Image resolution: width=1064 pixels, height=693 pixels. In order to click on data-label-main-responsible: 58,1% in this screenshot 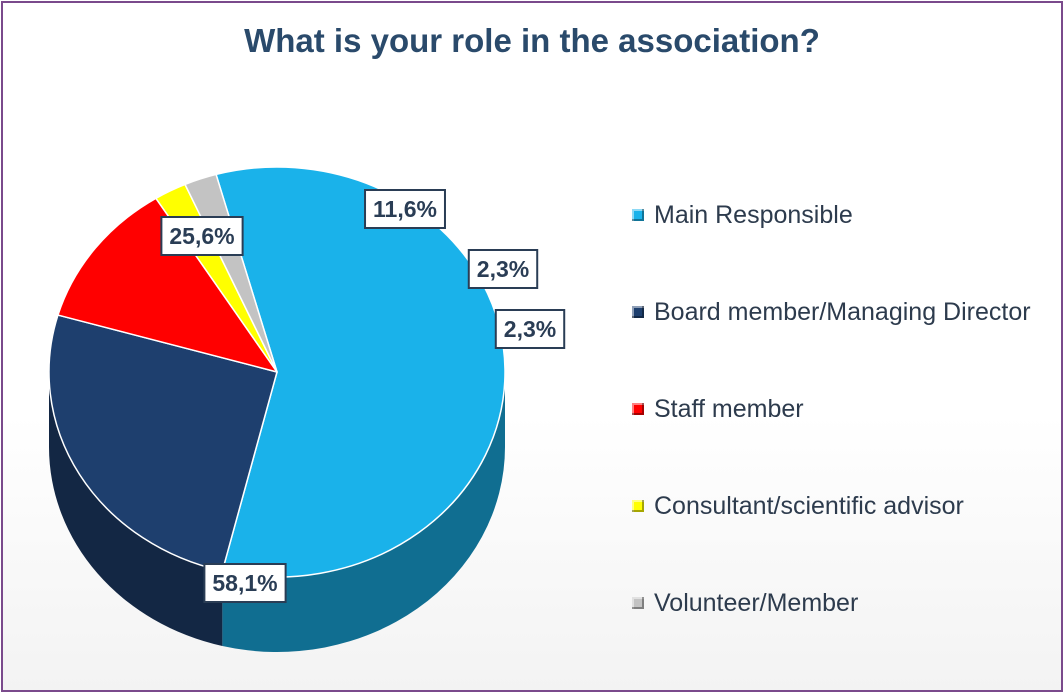, I will do `click(245, 583)`.